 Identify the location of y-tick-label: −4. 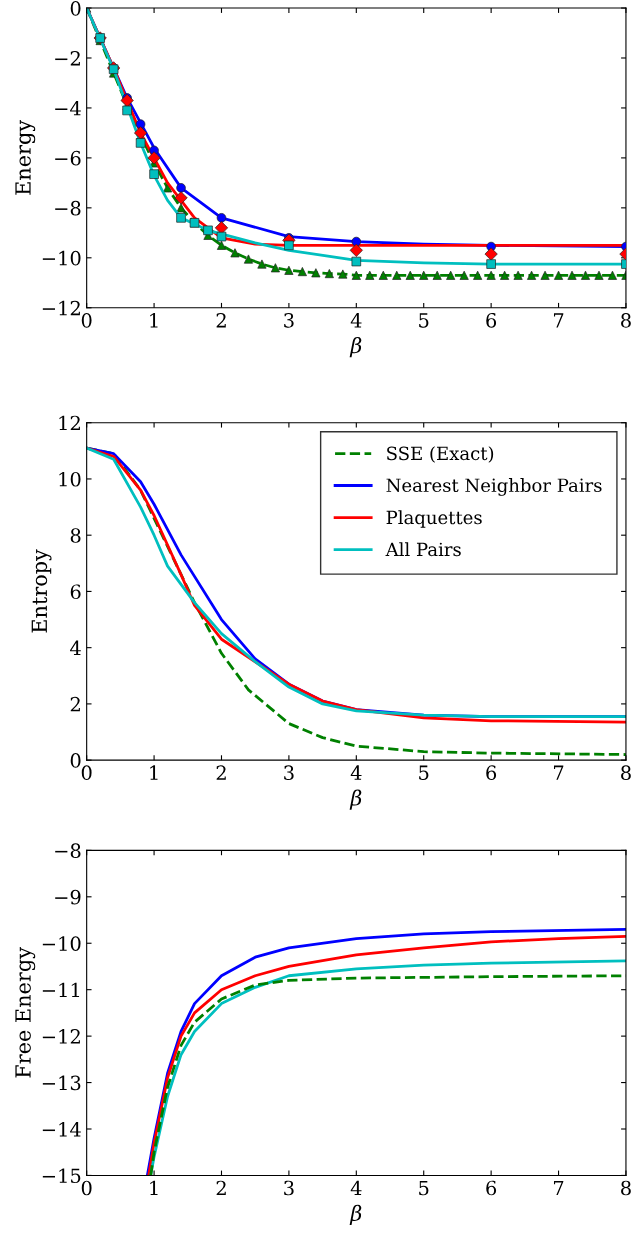
(68, 108).